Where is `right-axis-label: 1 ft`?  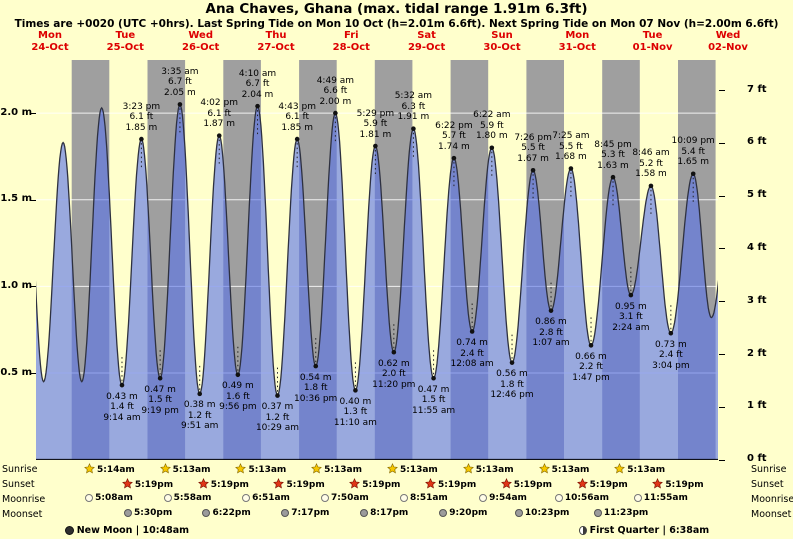 right-axis-label: 1 ft is located at coordinates (757, 406).